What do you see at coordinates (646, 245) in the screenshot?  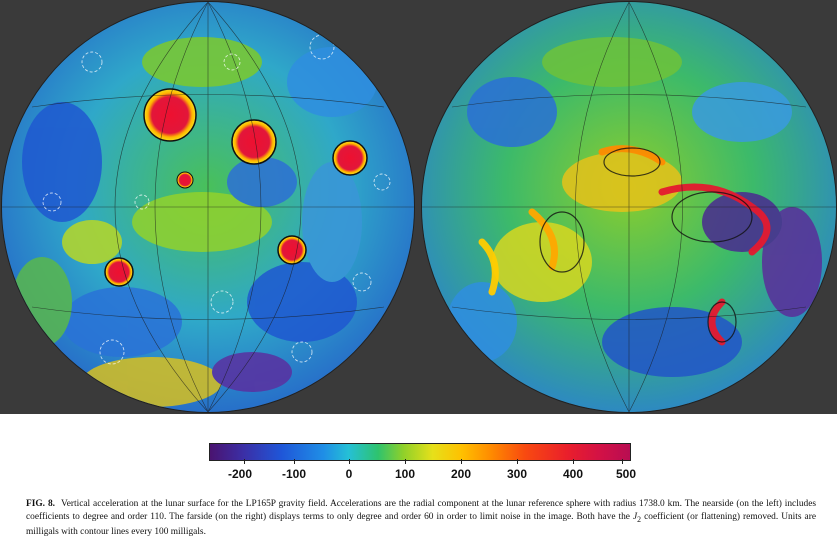 I see `farside-contours` at bounding box center [646, 245].